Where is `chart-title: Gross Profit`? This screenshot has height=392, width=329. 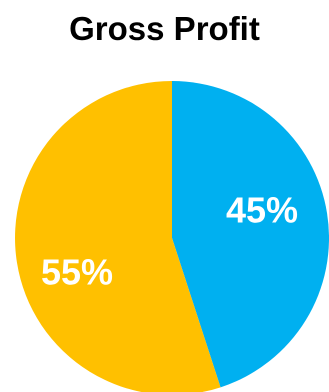 chart-title: Gross Profit is located at coordinates (164, 28).